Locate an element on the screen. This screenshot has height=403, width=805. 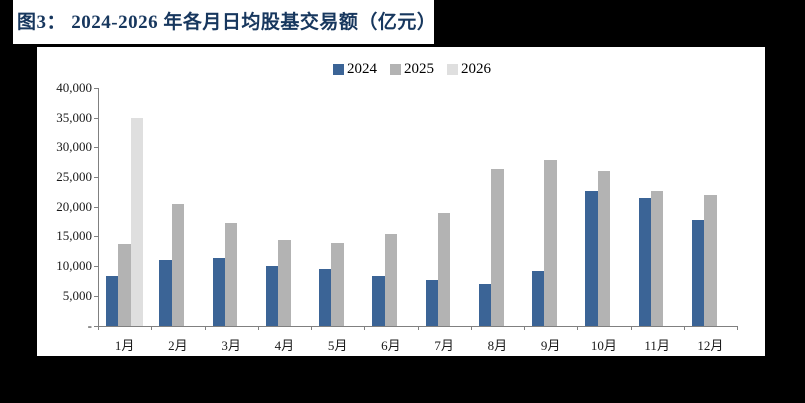
bar-2025-10月 is located at coordinates (604, 248).